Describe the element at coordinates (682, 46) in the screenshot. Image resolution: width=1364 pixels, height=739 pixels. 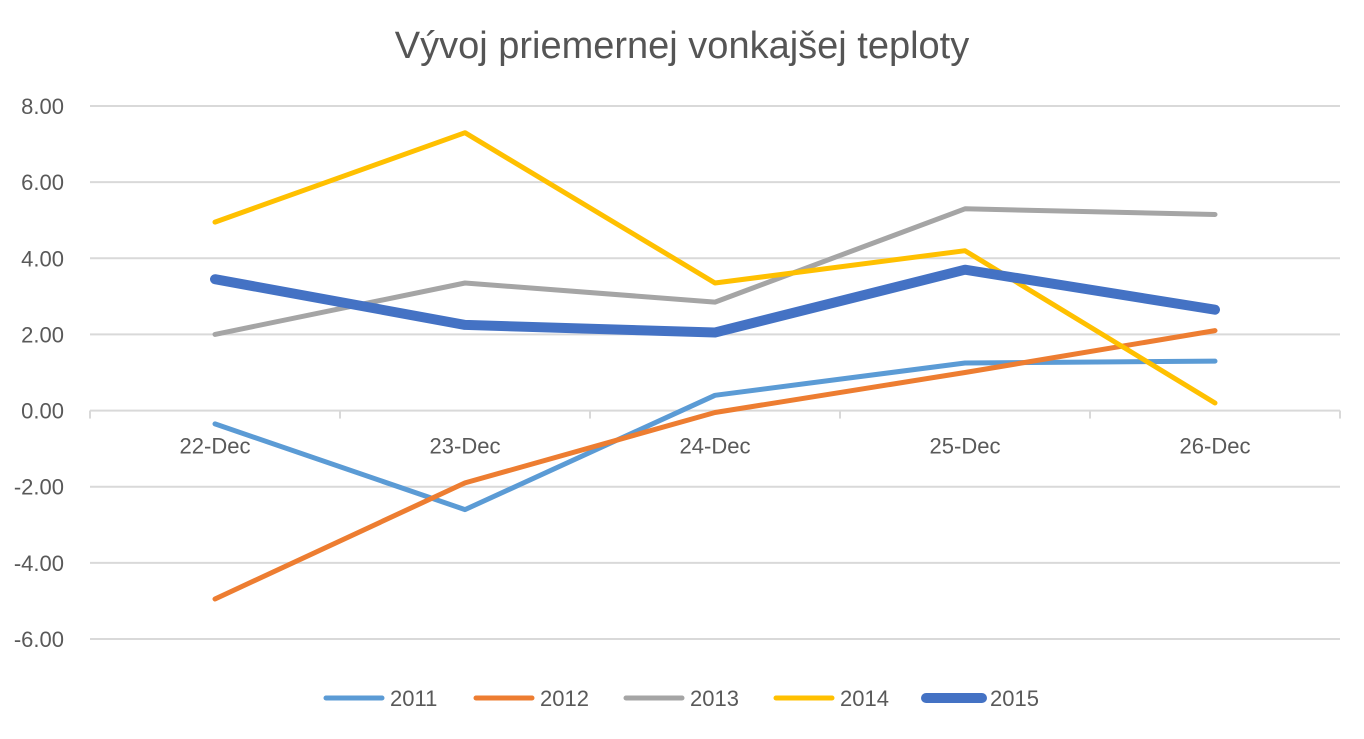
I see `chart-title: Vývoj priemernej vonkajšej teploty` at that location.